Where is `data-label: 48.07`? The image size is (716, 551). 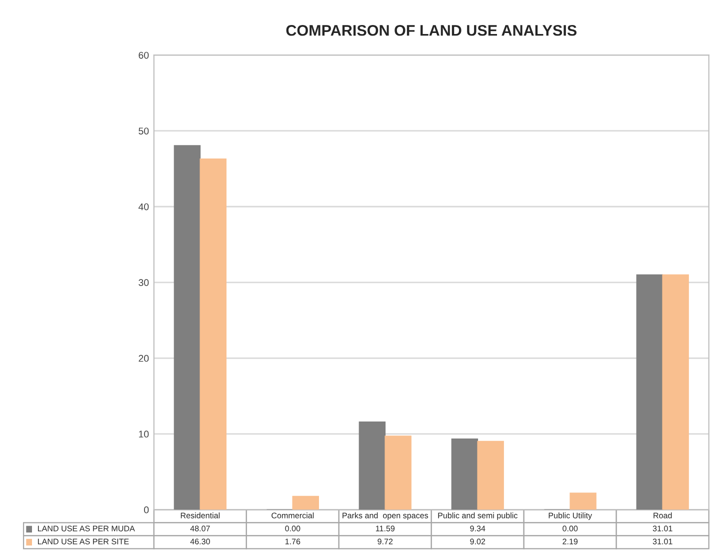
data-label: 48.07 is located at coordinates (200, 529).